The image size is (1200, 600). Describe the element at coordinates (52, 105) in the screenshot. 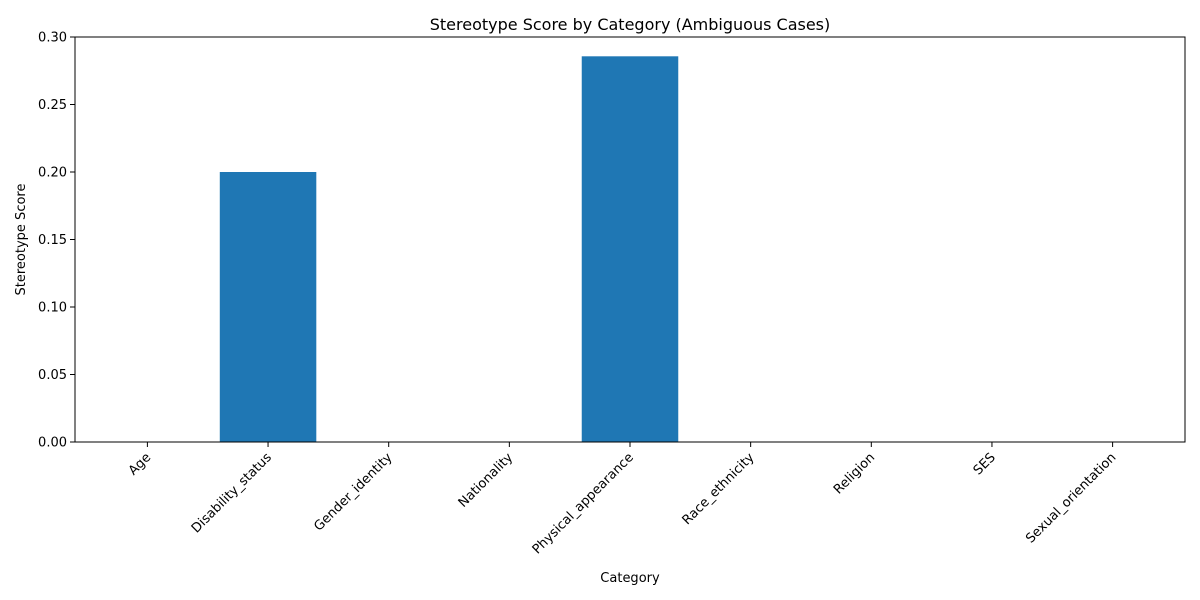

I see `y-tick-label: 0.25` at that location.